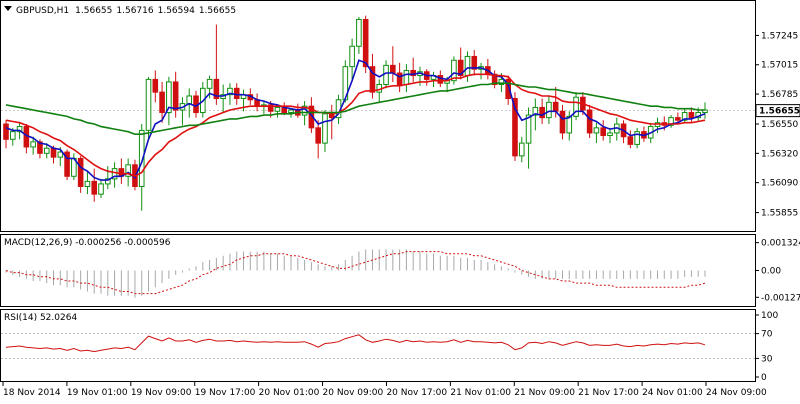 The width and height of the screenshot is (800, 404). What do you see at coordinates (779, 66) in the screenshot?
I see `price-tick-label: 1.57015` at bounding box center [779, 66].